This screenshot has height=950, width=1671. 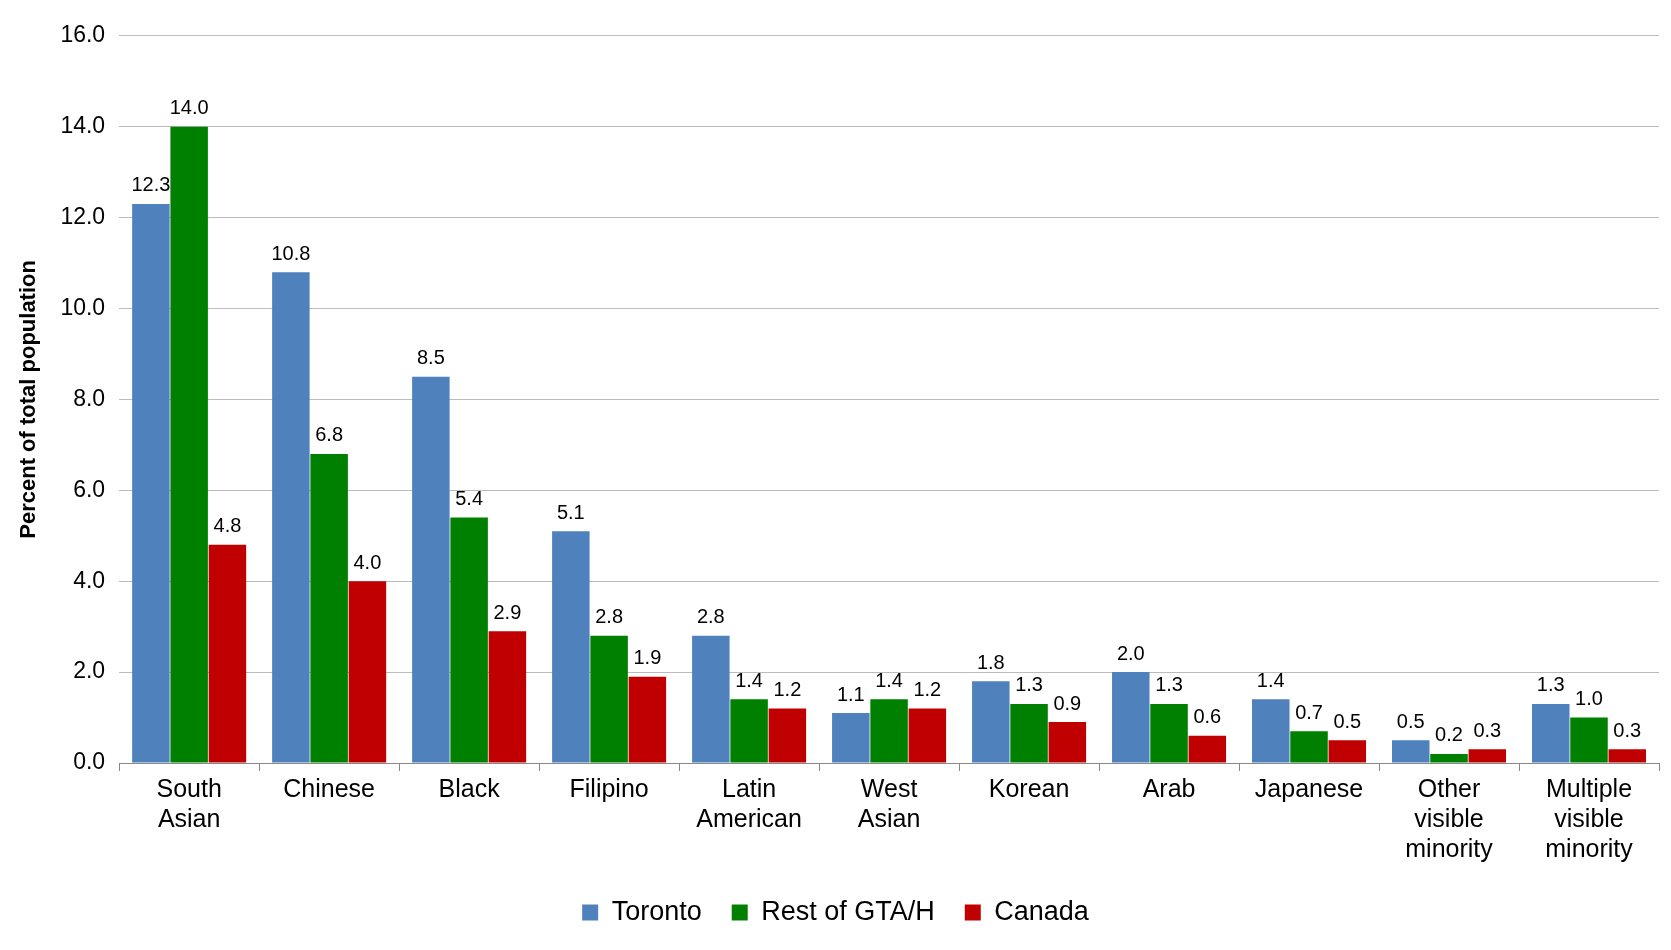 I want to click on data-label: 6.8, so click(x=329, y=434).